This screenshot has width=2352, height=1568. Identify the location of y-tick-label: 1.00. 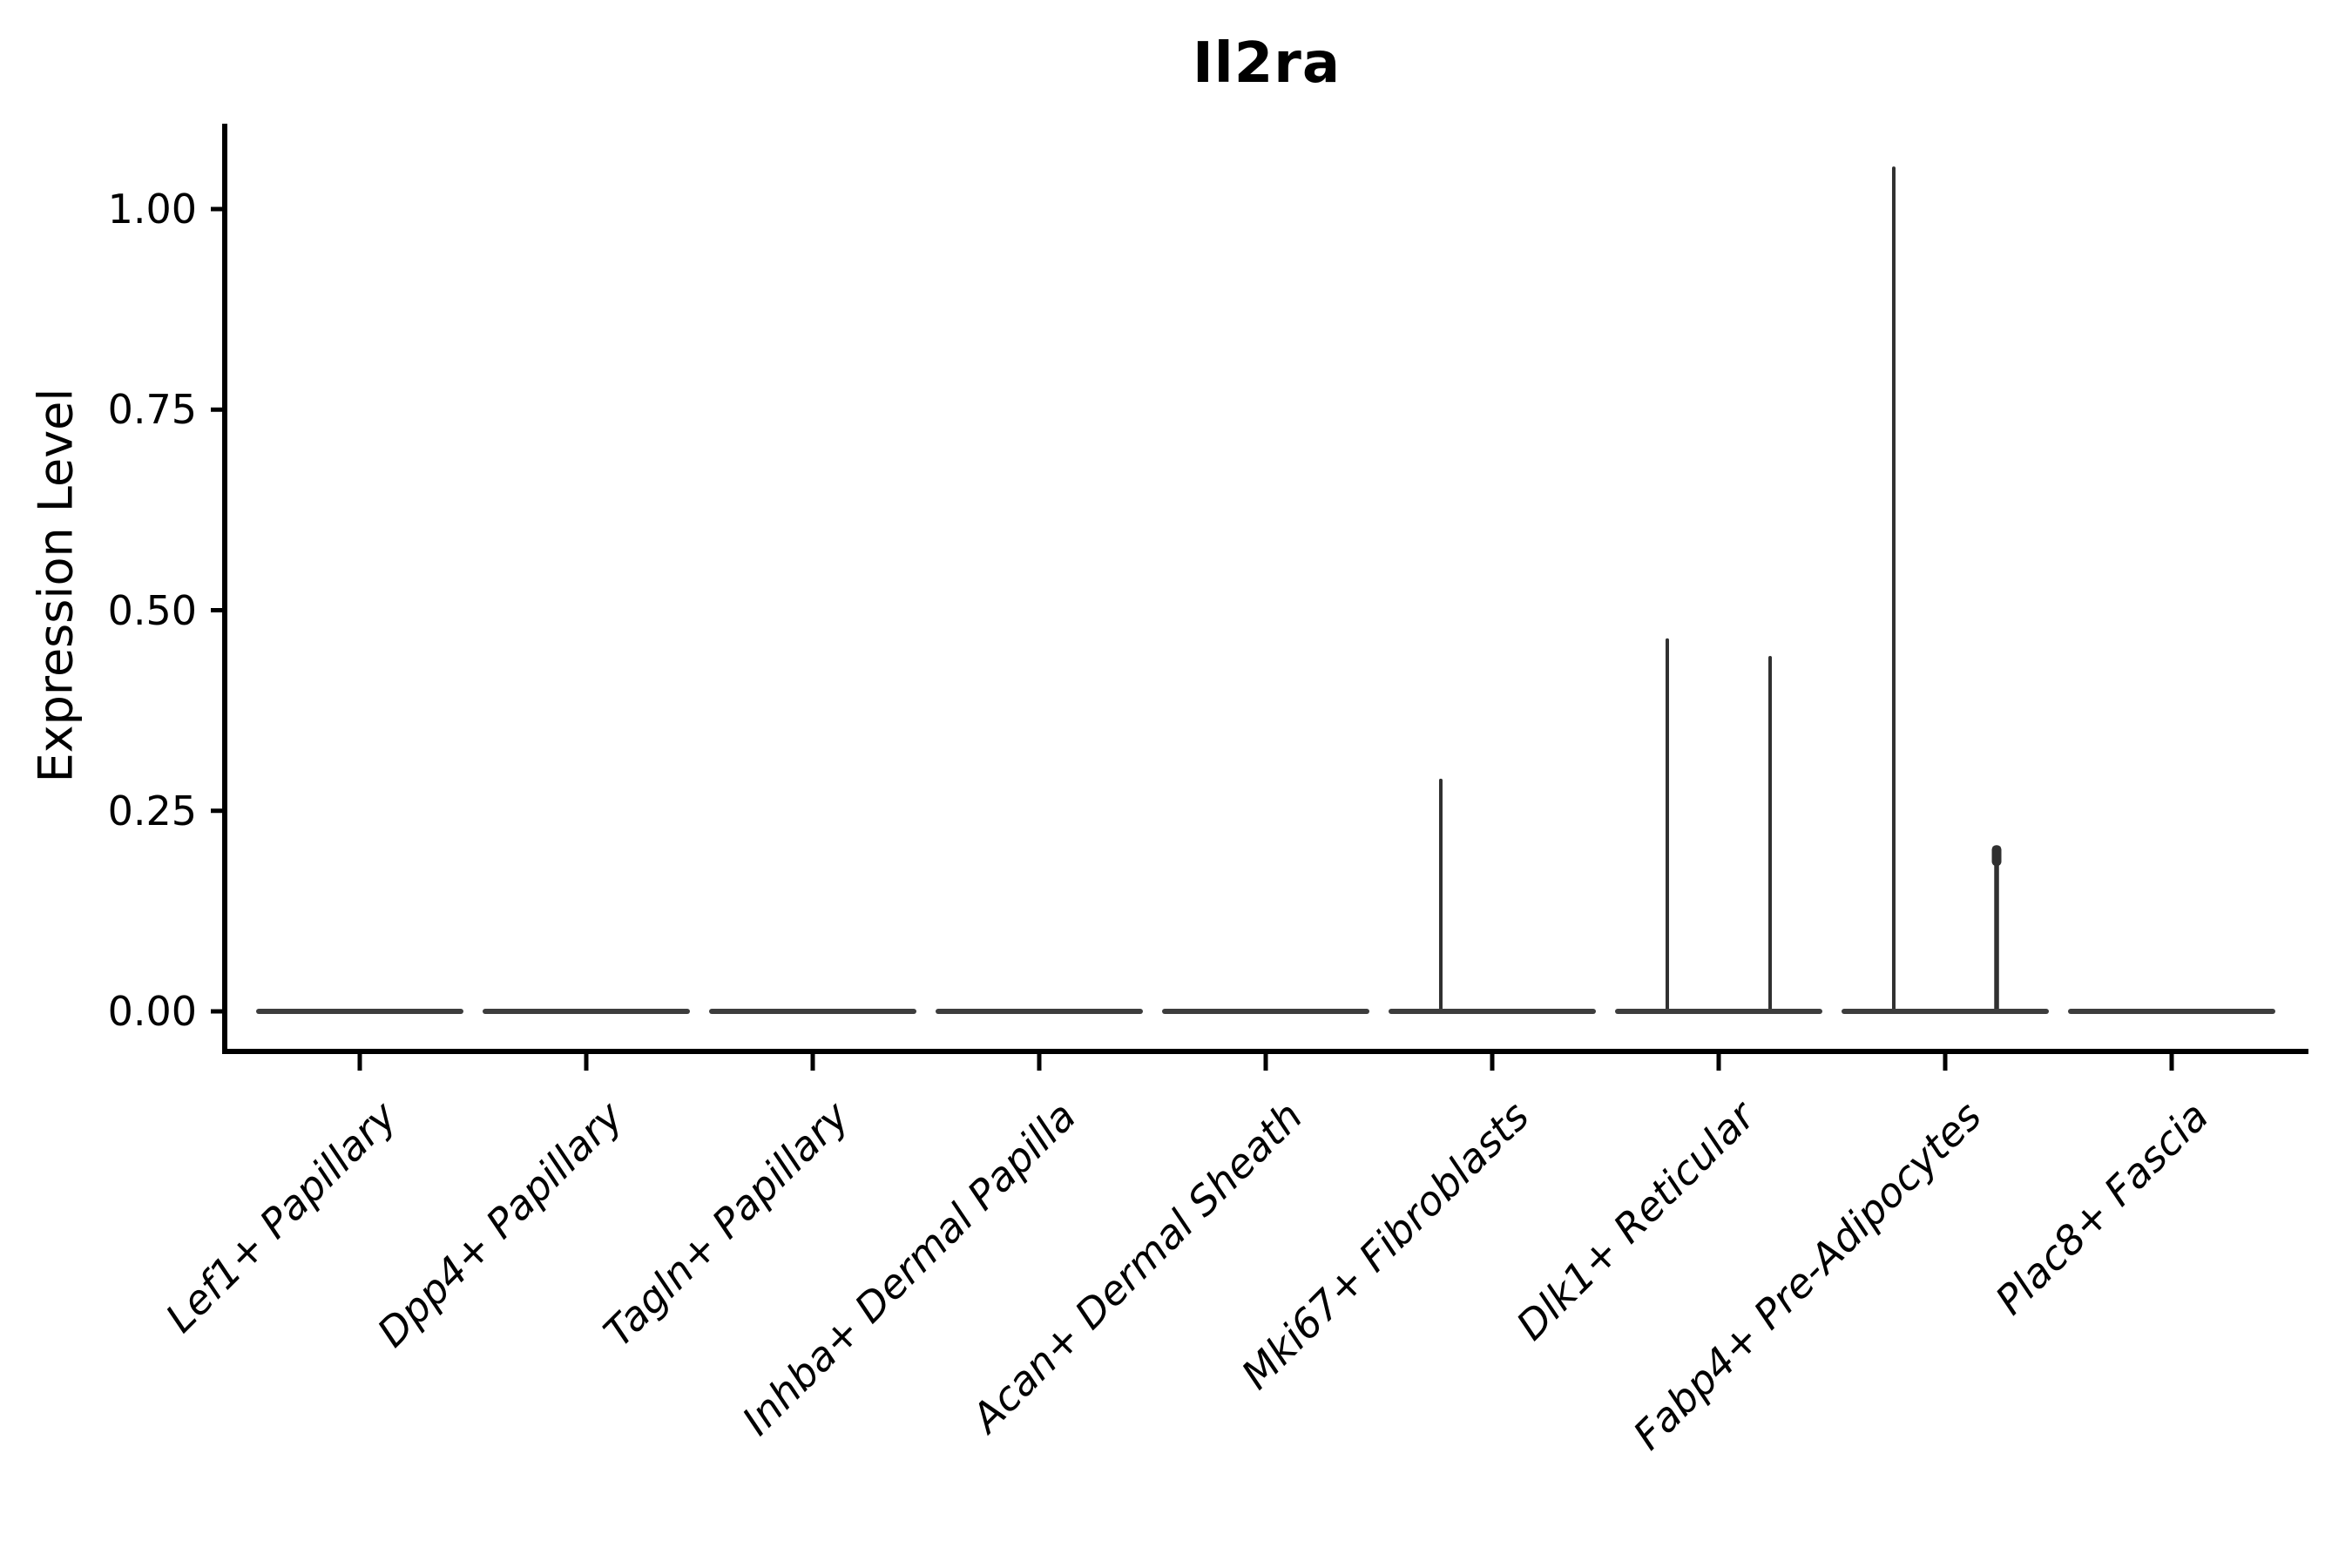
(152, 209).